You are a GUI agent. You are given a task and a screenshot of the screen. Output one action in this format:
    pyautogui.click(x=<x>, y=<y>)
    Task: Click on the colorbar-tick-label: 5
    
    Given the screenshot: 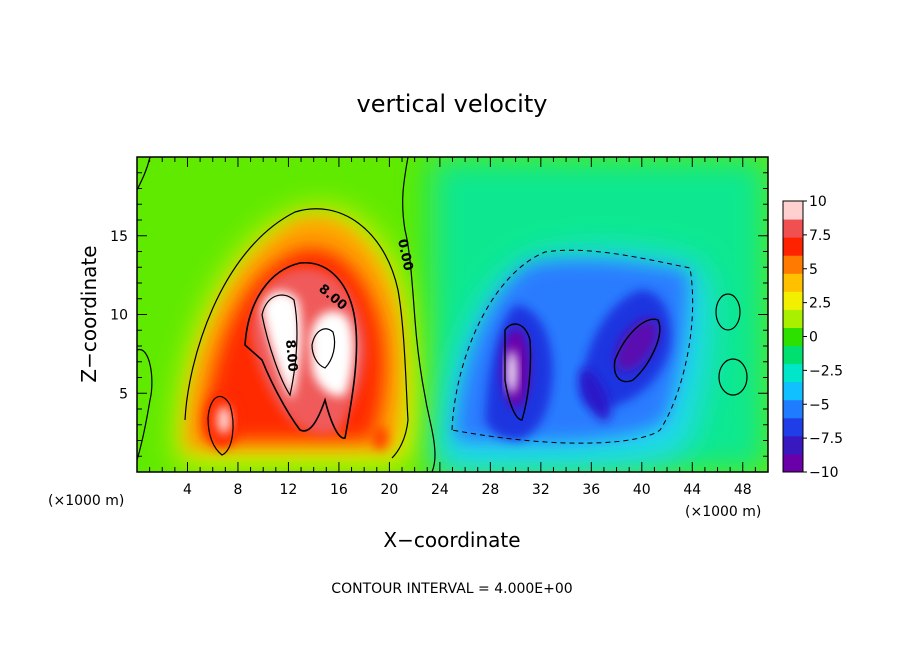 What is the action you would take?
    pyautogui.click(x=813, y=270)
    